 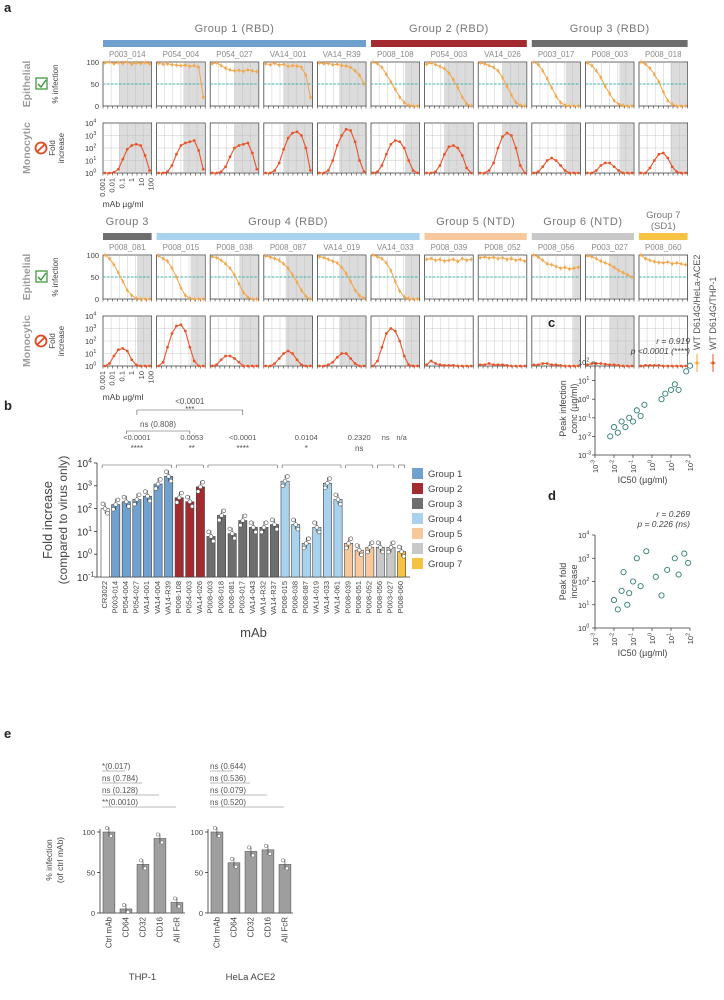 I want to click on x-axis-label: IC50 (µg/ml), so click(x=643, y=653).